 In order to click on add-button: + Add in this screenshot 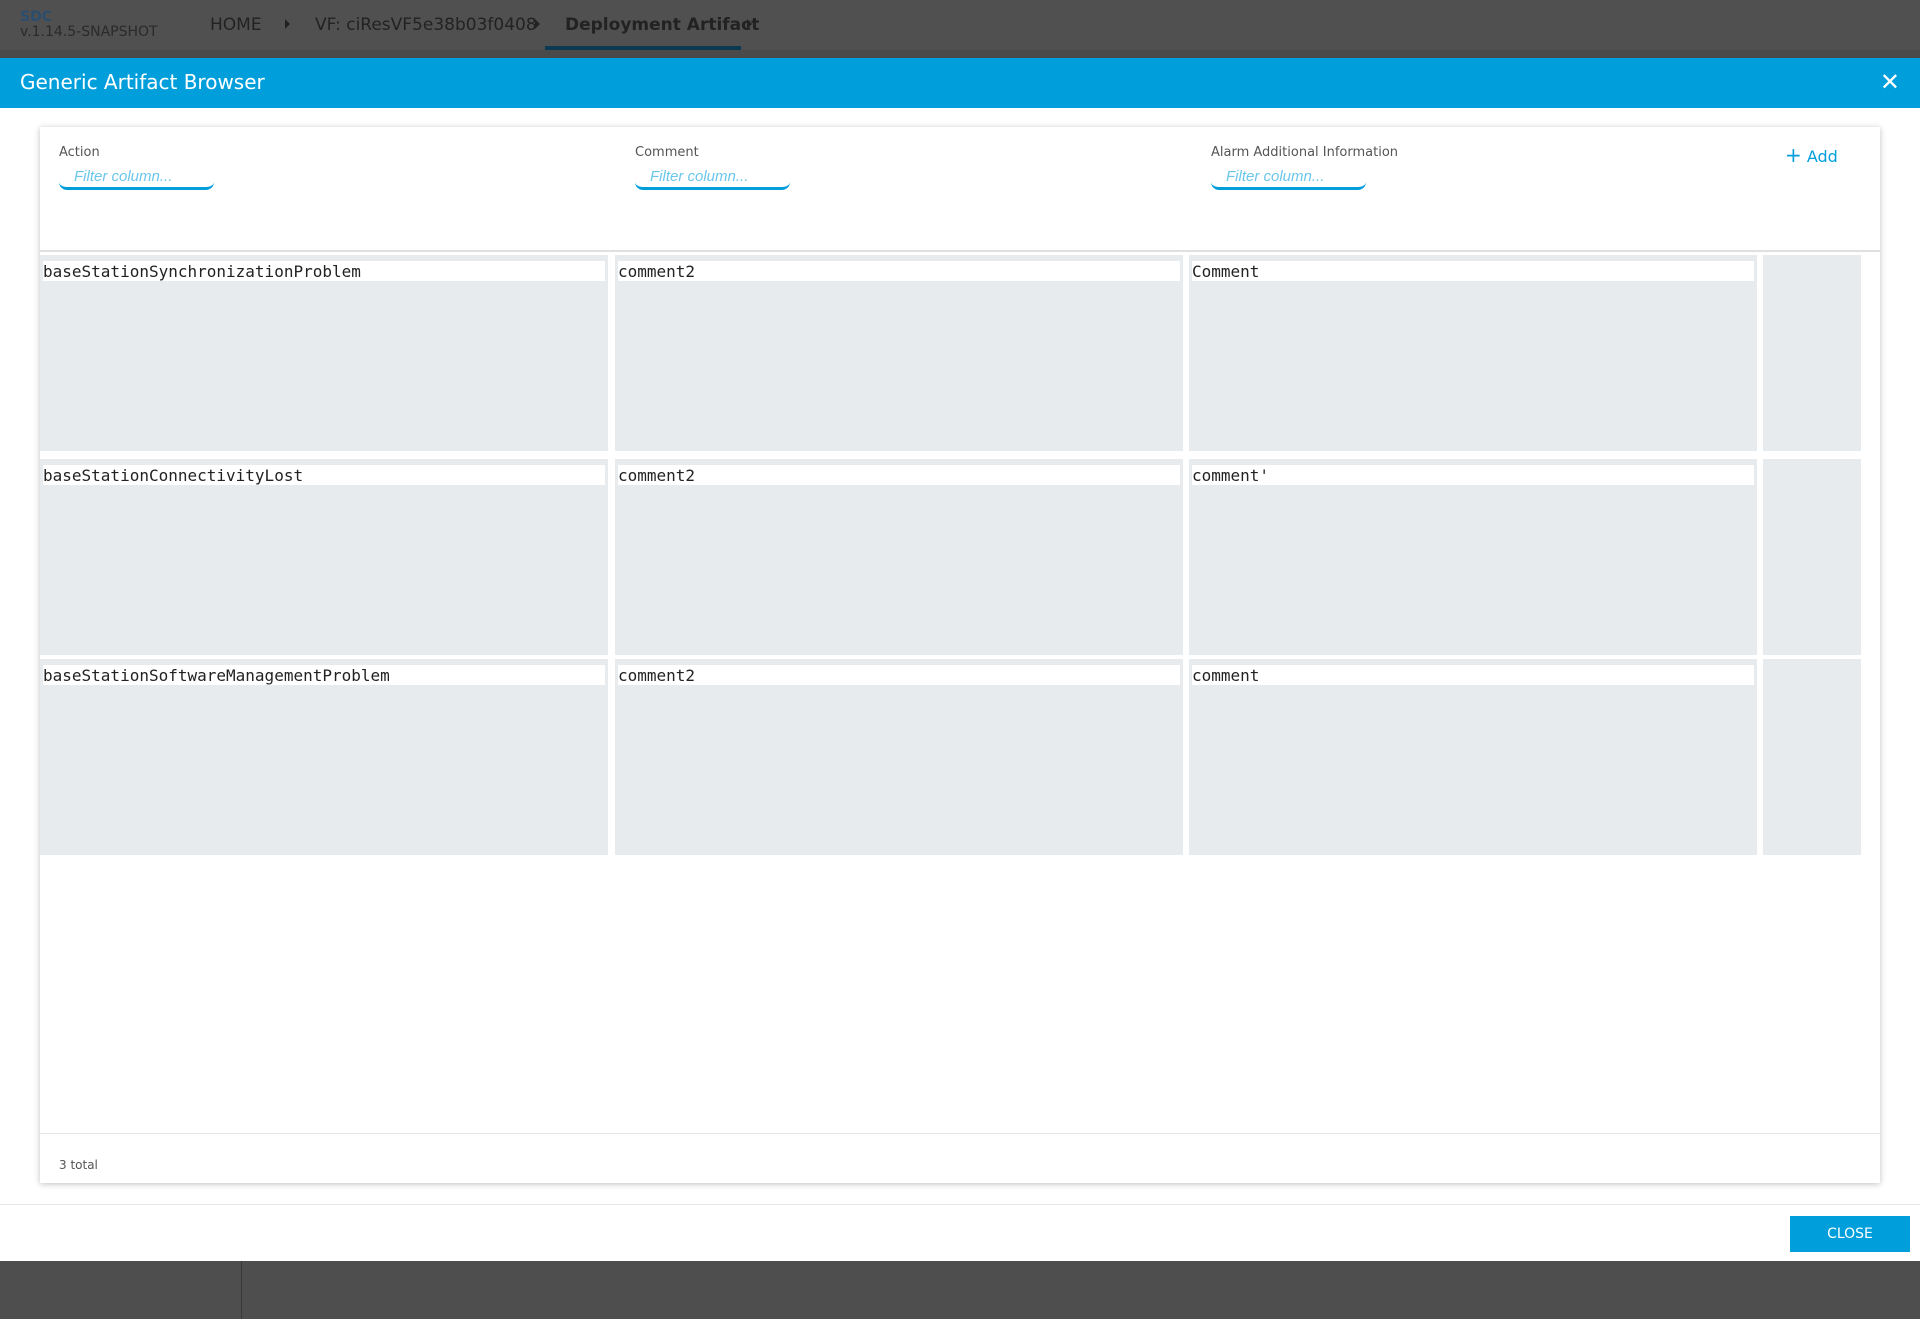, I will do `click(1811, 155)`.